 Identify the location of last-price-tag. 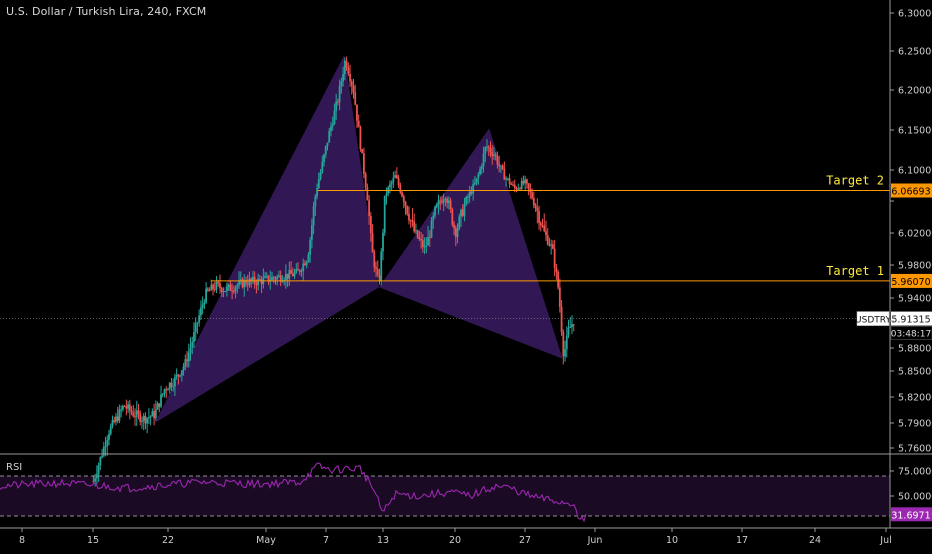
(911, 318).